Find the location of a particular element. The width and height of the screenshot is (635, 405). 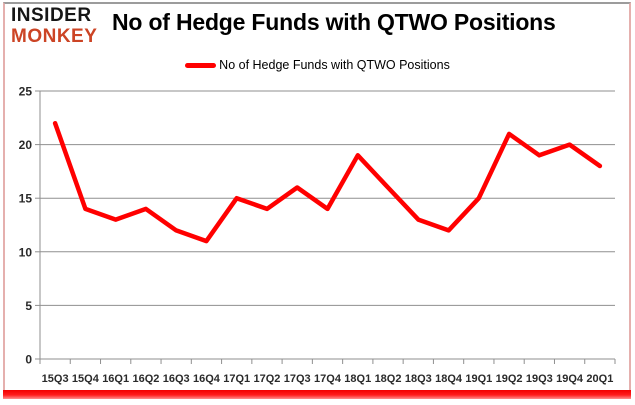

x-tick-label: 20Q1 is located at coordinates (599, 379).